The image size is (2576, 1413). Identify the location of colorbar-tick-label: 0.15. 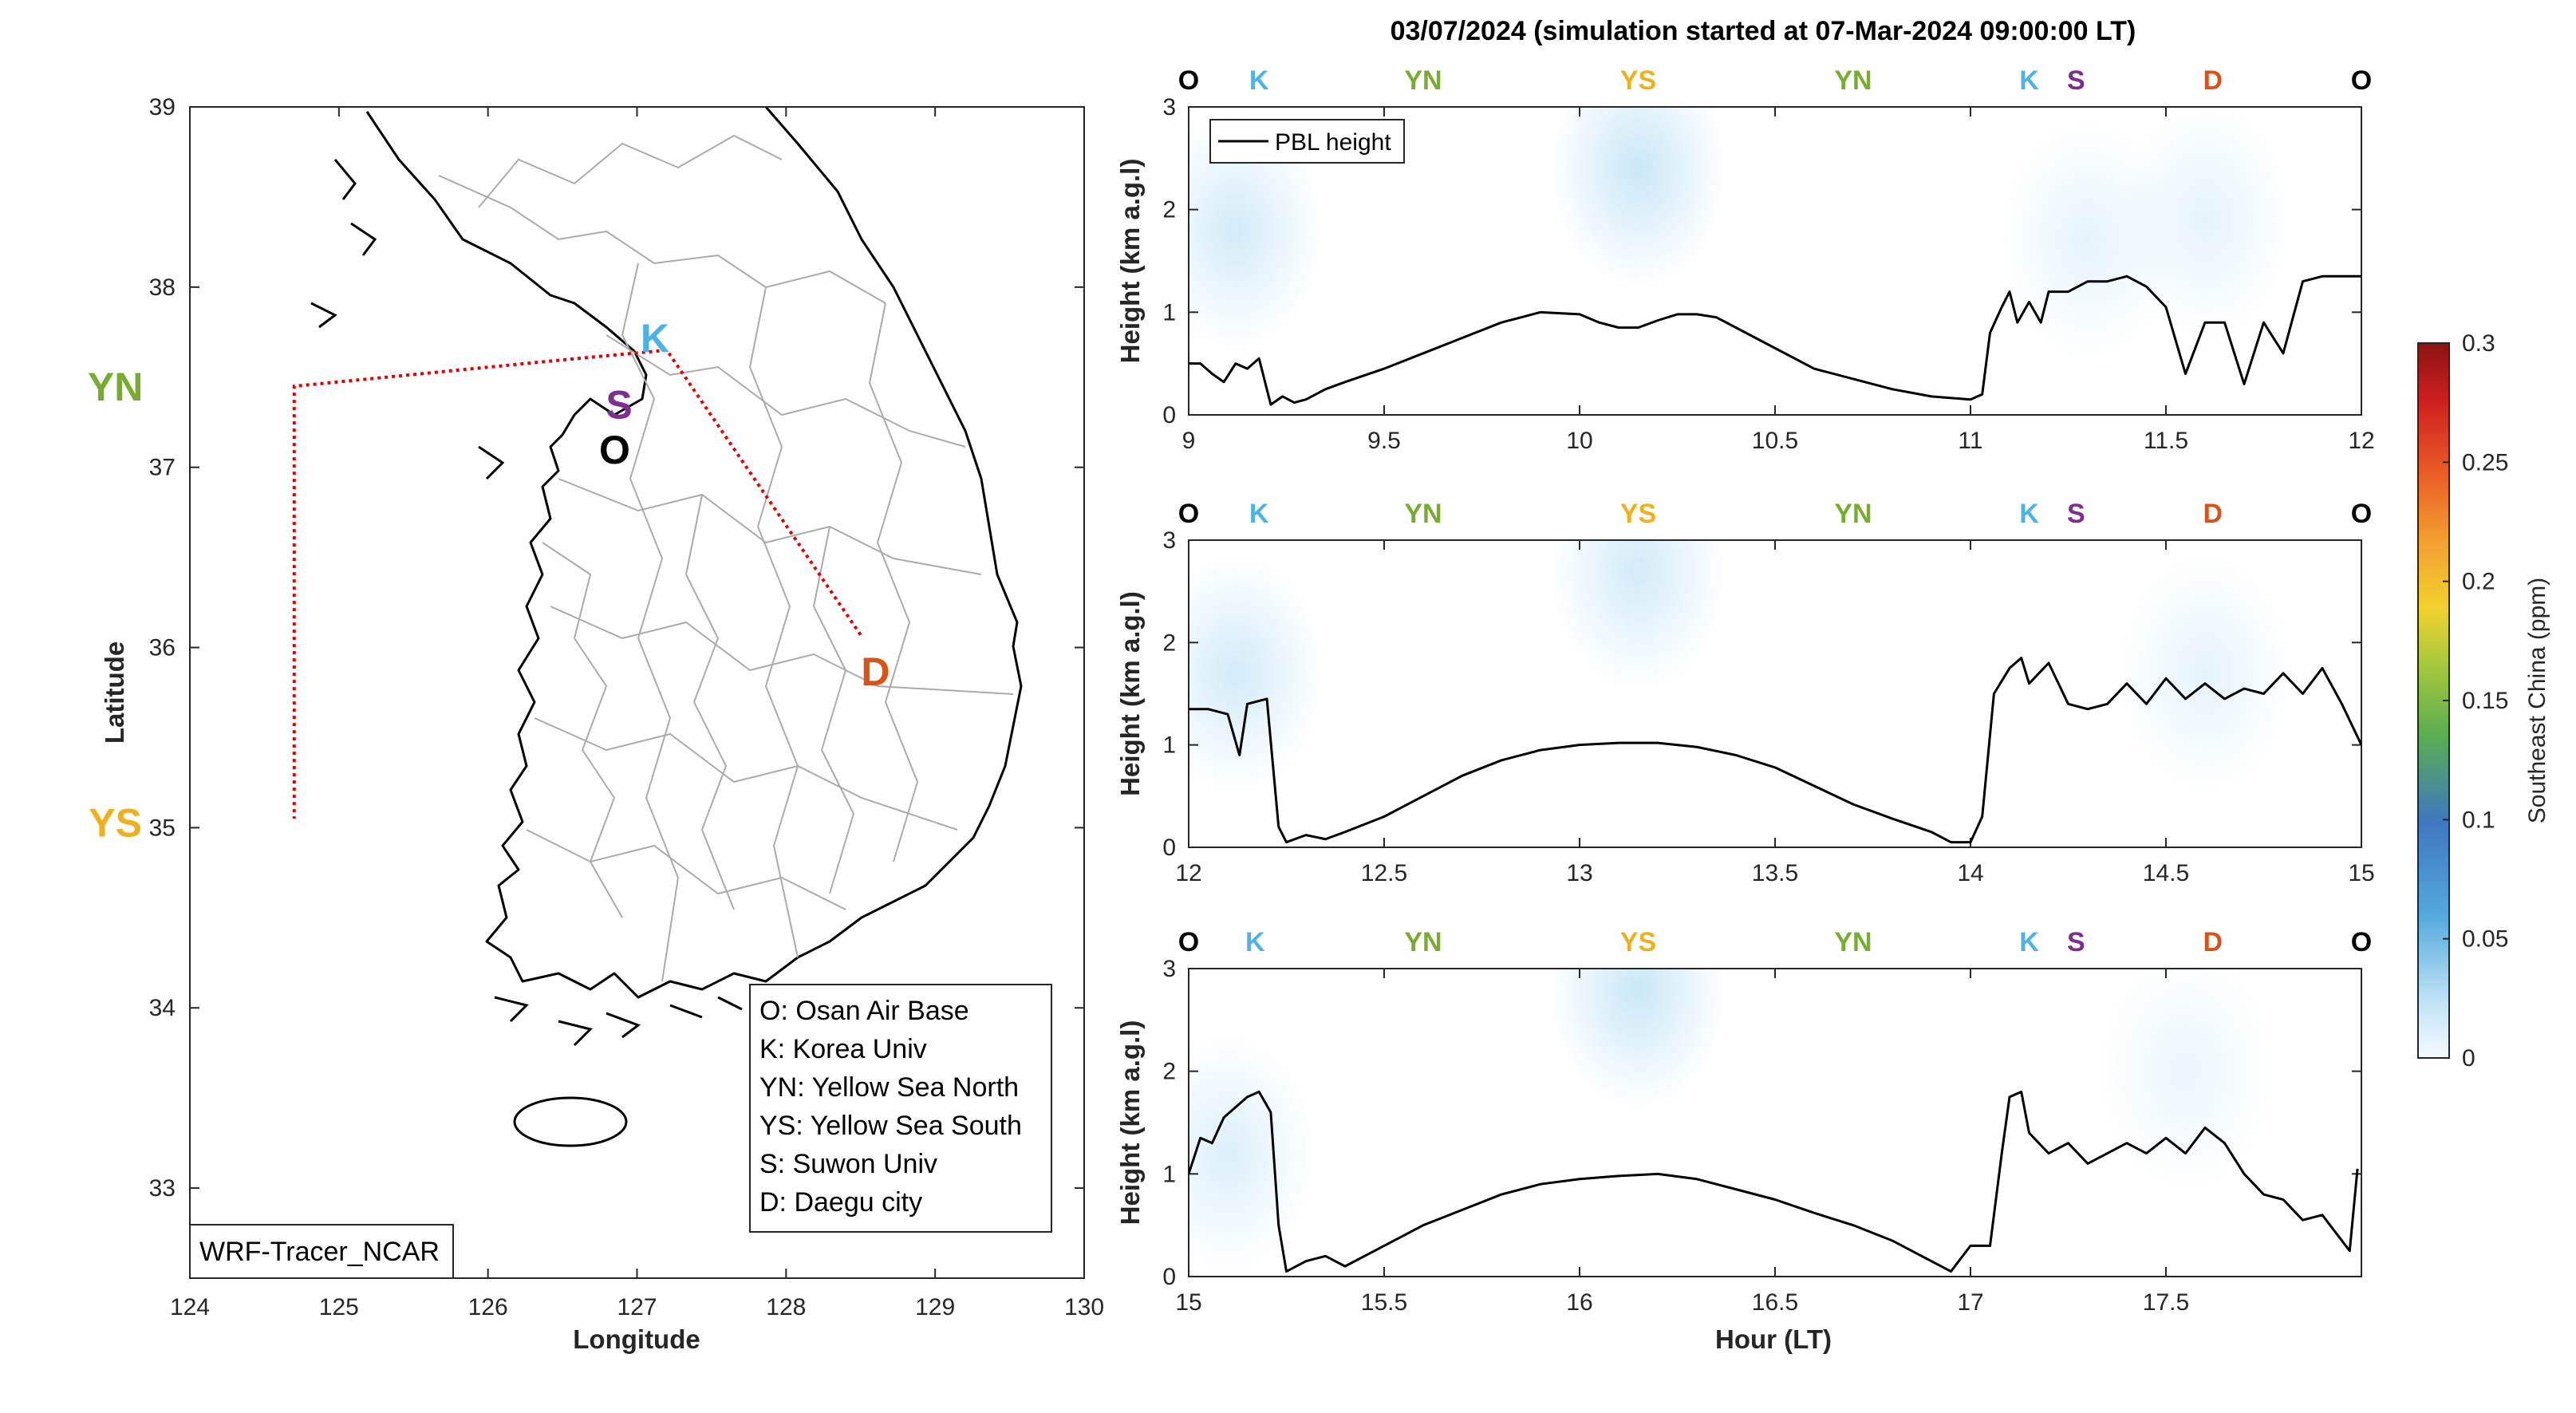
(2485, 701).